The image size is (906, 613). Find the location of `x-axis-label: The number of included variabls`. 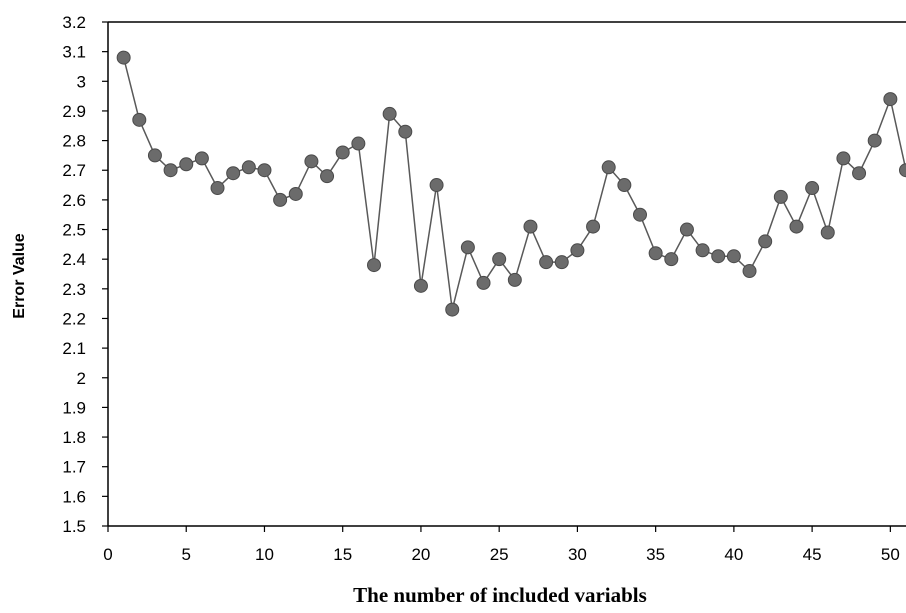

x-axis-label: The number of included variabls is located at coordinates (500, 595).